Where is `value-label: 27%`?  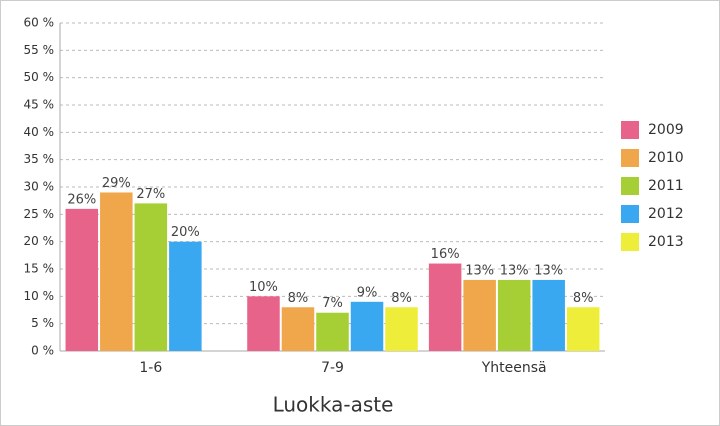
value-label: 27% is located at coordinates (150, 194).